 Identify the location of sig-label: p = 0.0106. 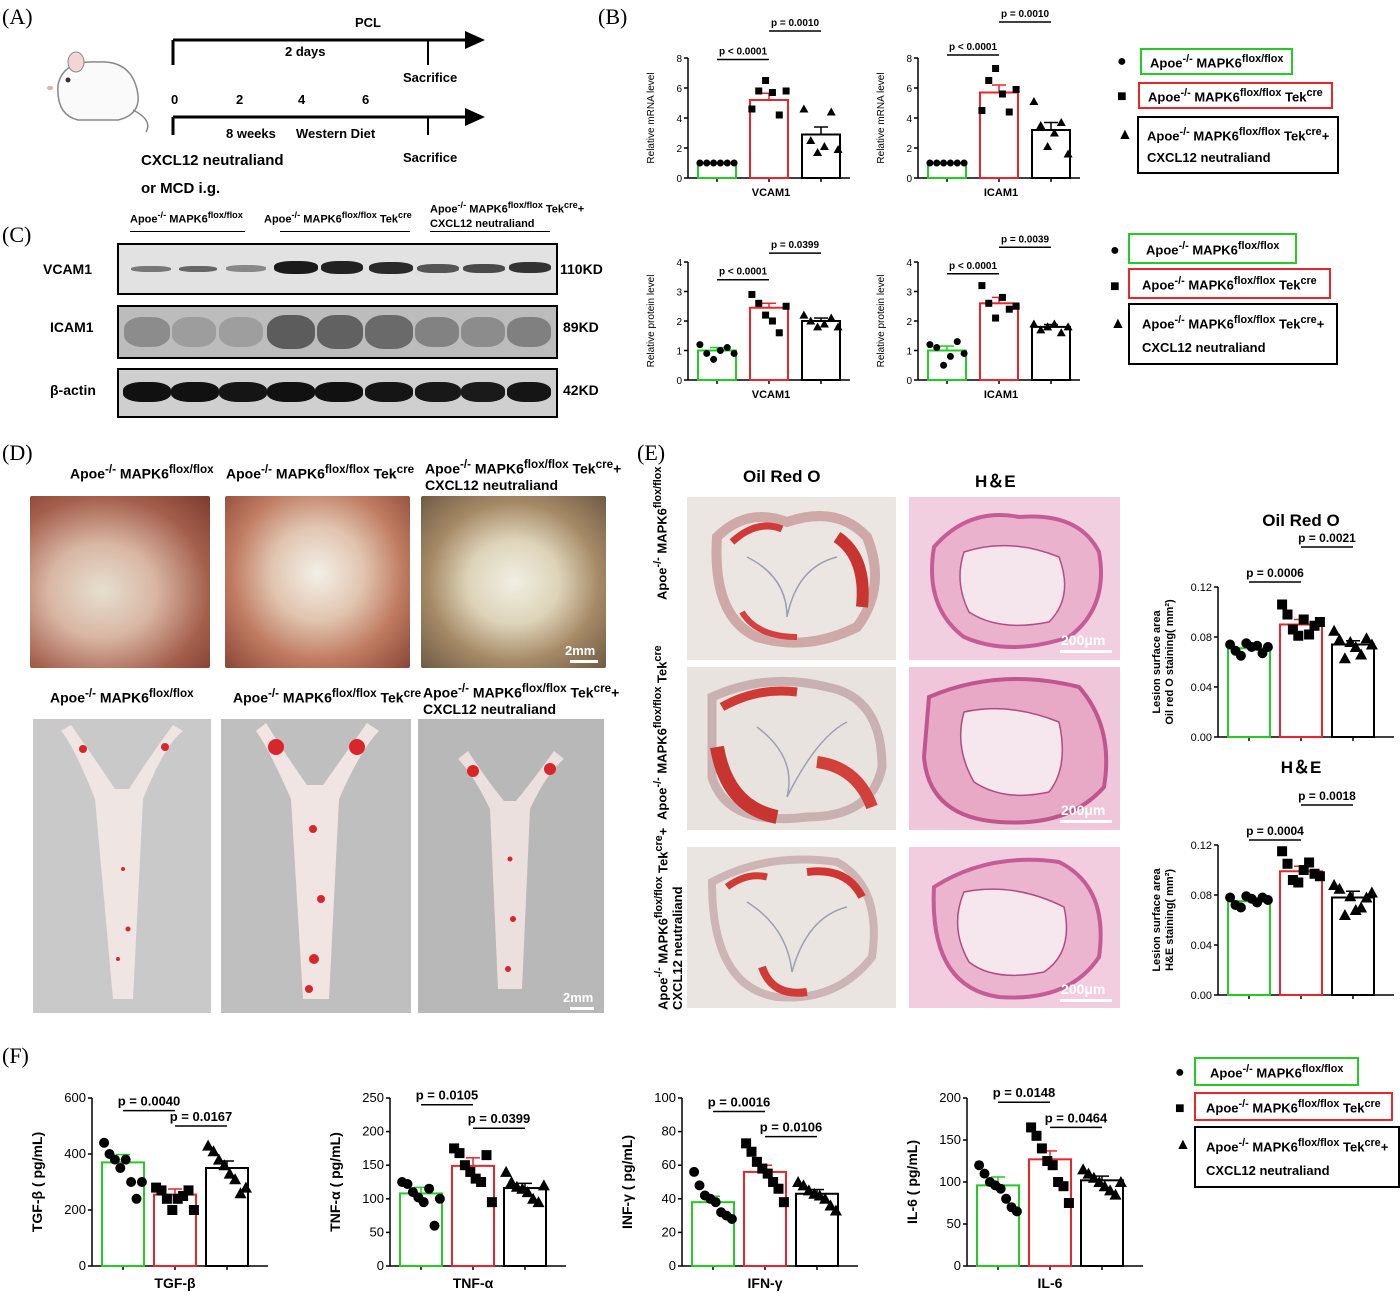
(791, 1127).